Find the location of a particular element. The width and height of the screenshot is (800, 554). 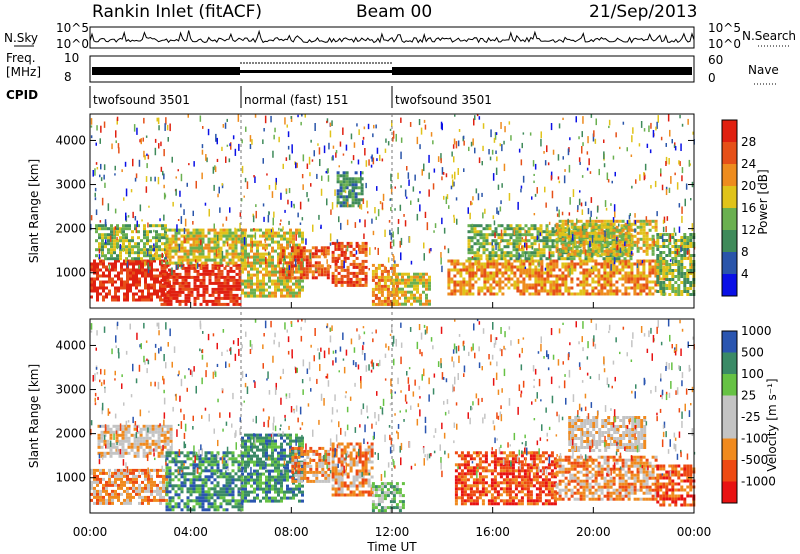

colorbar-tick-label: 8 is located at coordinates (745, 252).